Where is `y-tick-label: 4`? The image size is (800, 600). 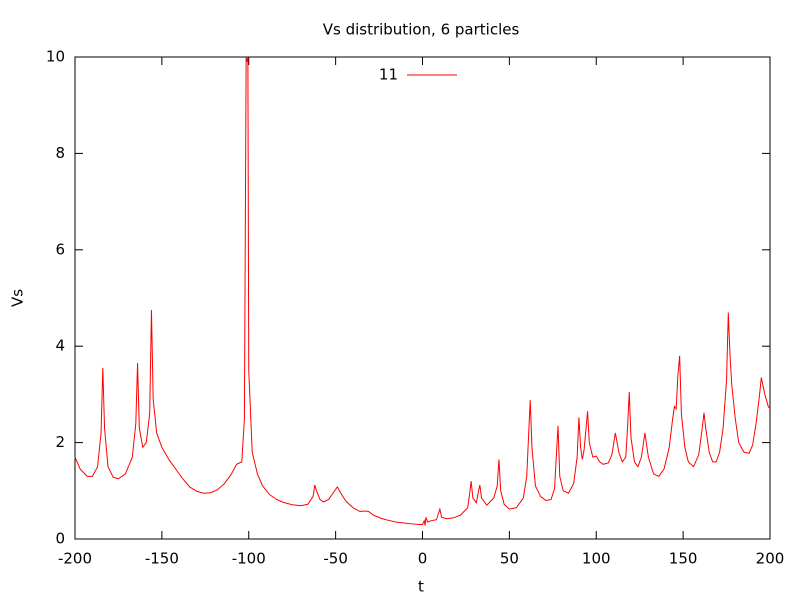
y-tick-label: 4 is located at coordinates (60, 346).